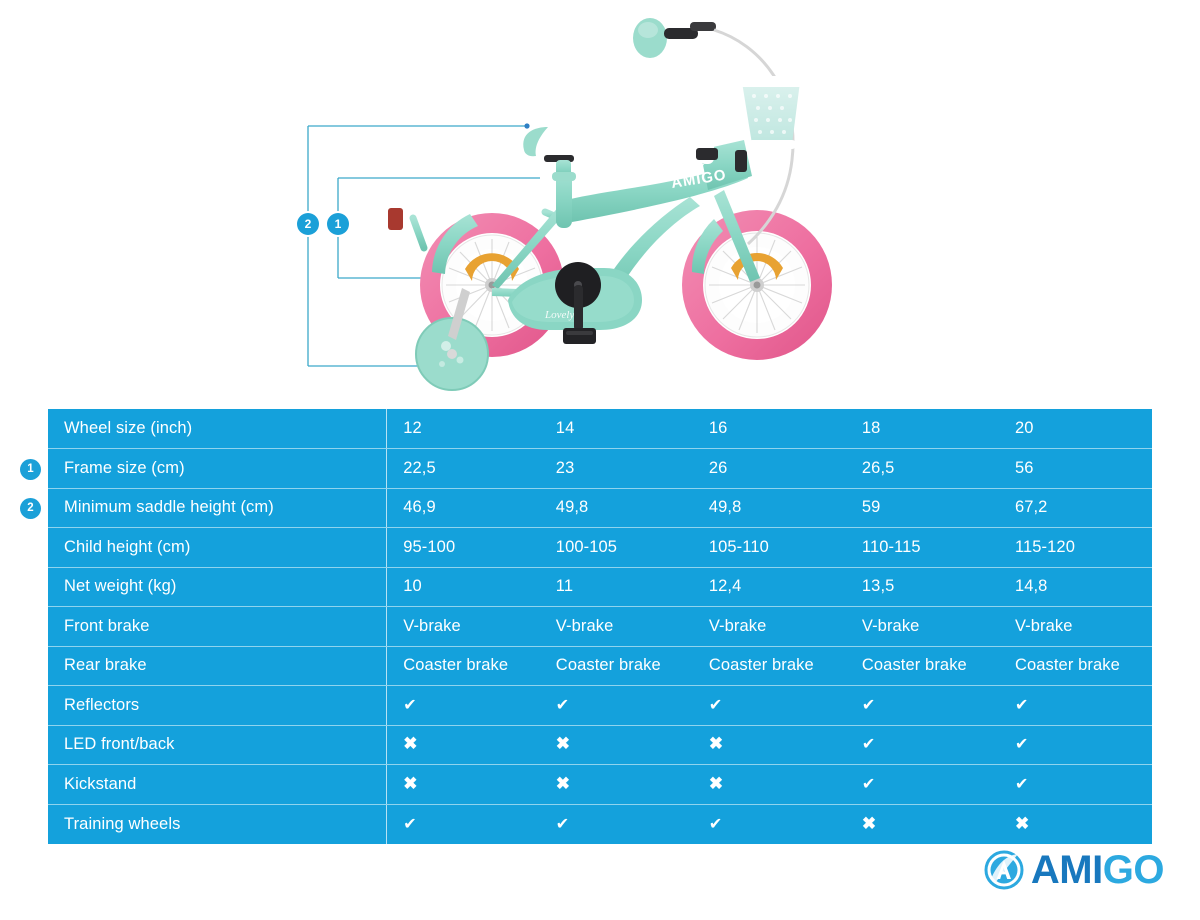 This screenshot has width=1200, height=920. What do you see at coordinates (571, 153) in the screenshot?
I see `saddle` at bounding box center [571, 153].